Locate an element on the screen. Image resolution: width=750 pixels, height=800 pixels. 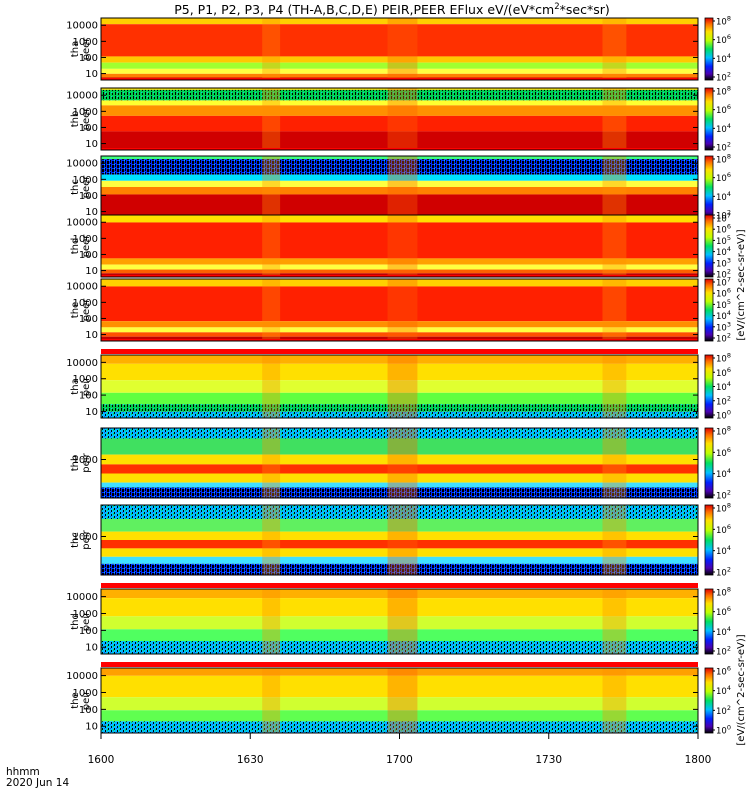
panel-ylabel: thepeer is located at coordinates (81, 310).